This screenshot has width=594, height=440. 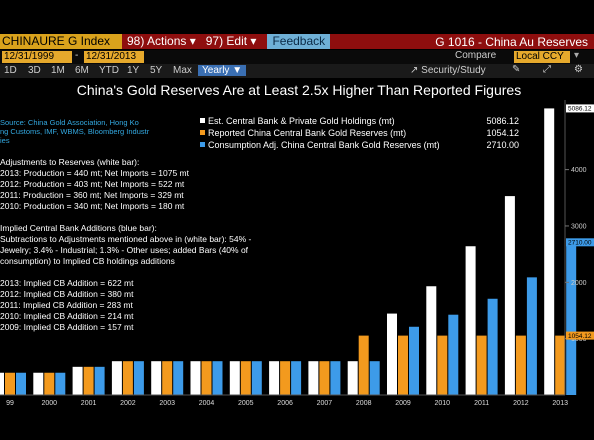 I want to click on x-tick-label: 2010, so click(x=443, y=403).